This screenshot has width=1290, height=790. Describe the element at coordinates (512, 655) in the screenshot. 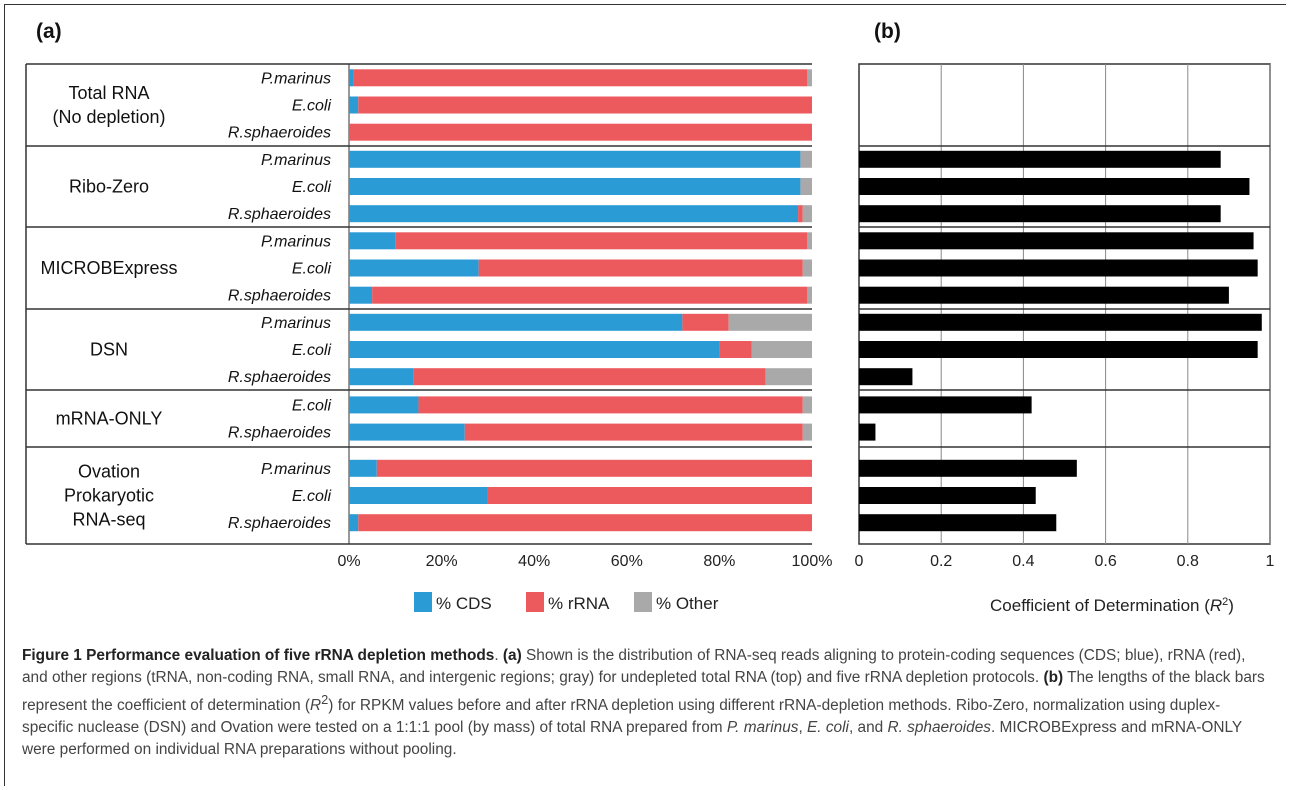

I see `caption-a-tag: (a)` at that location.